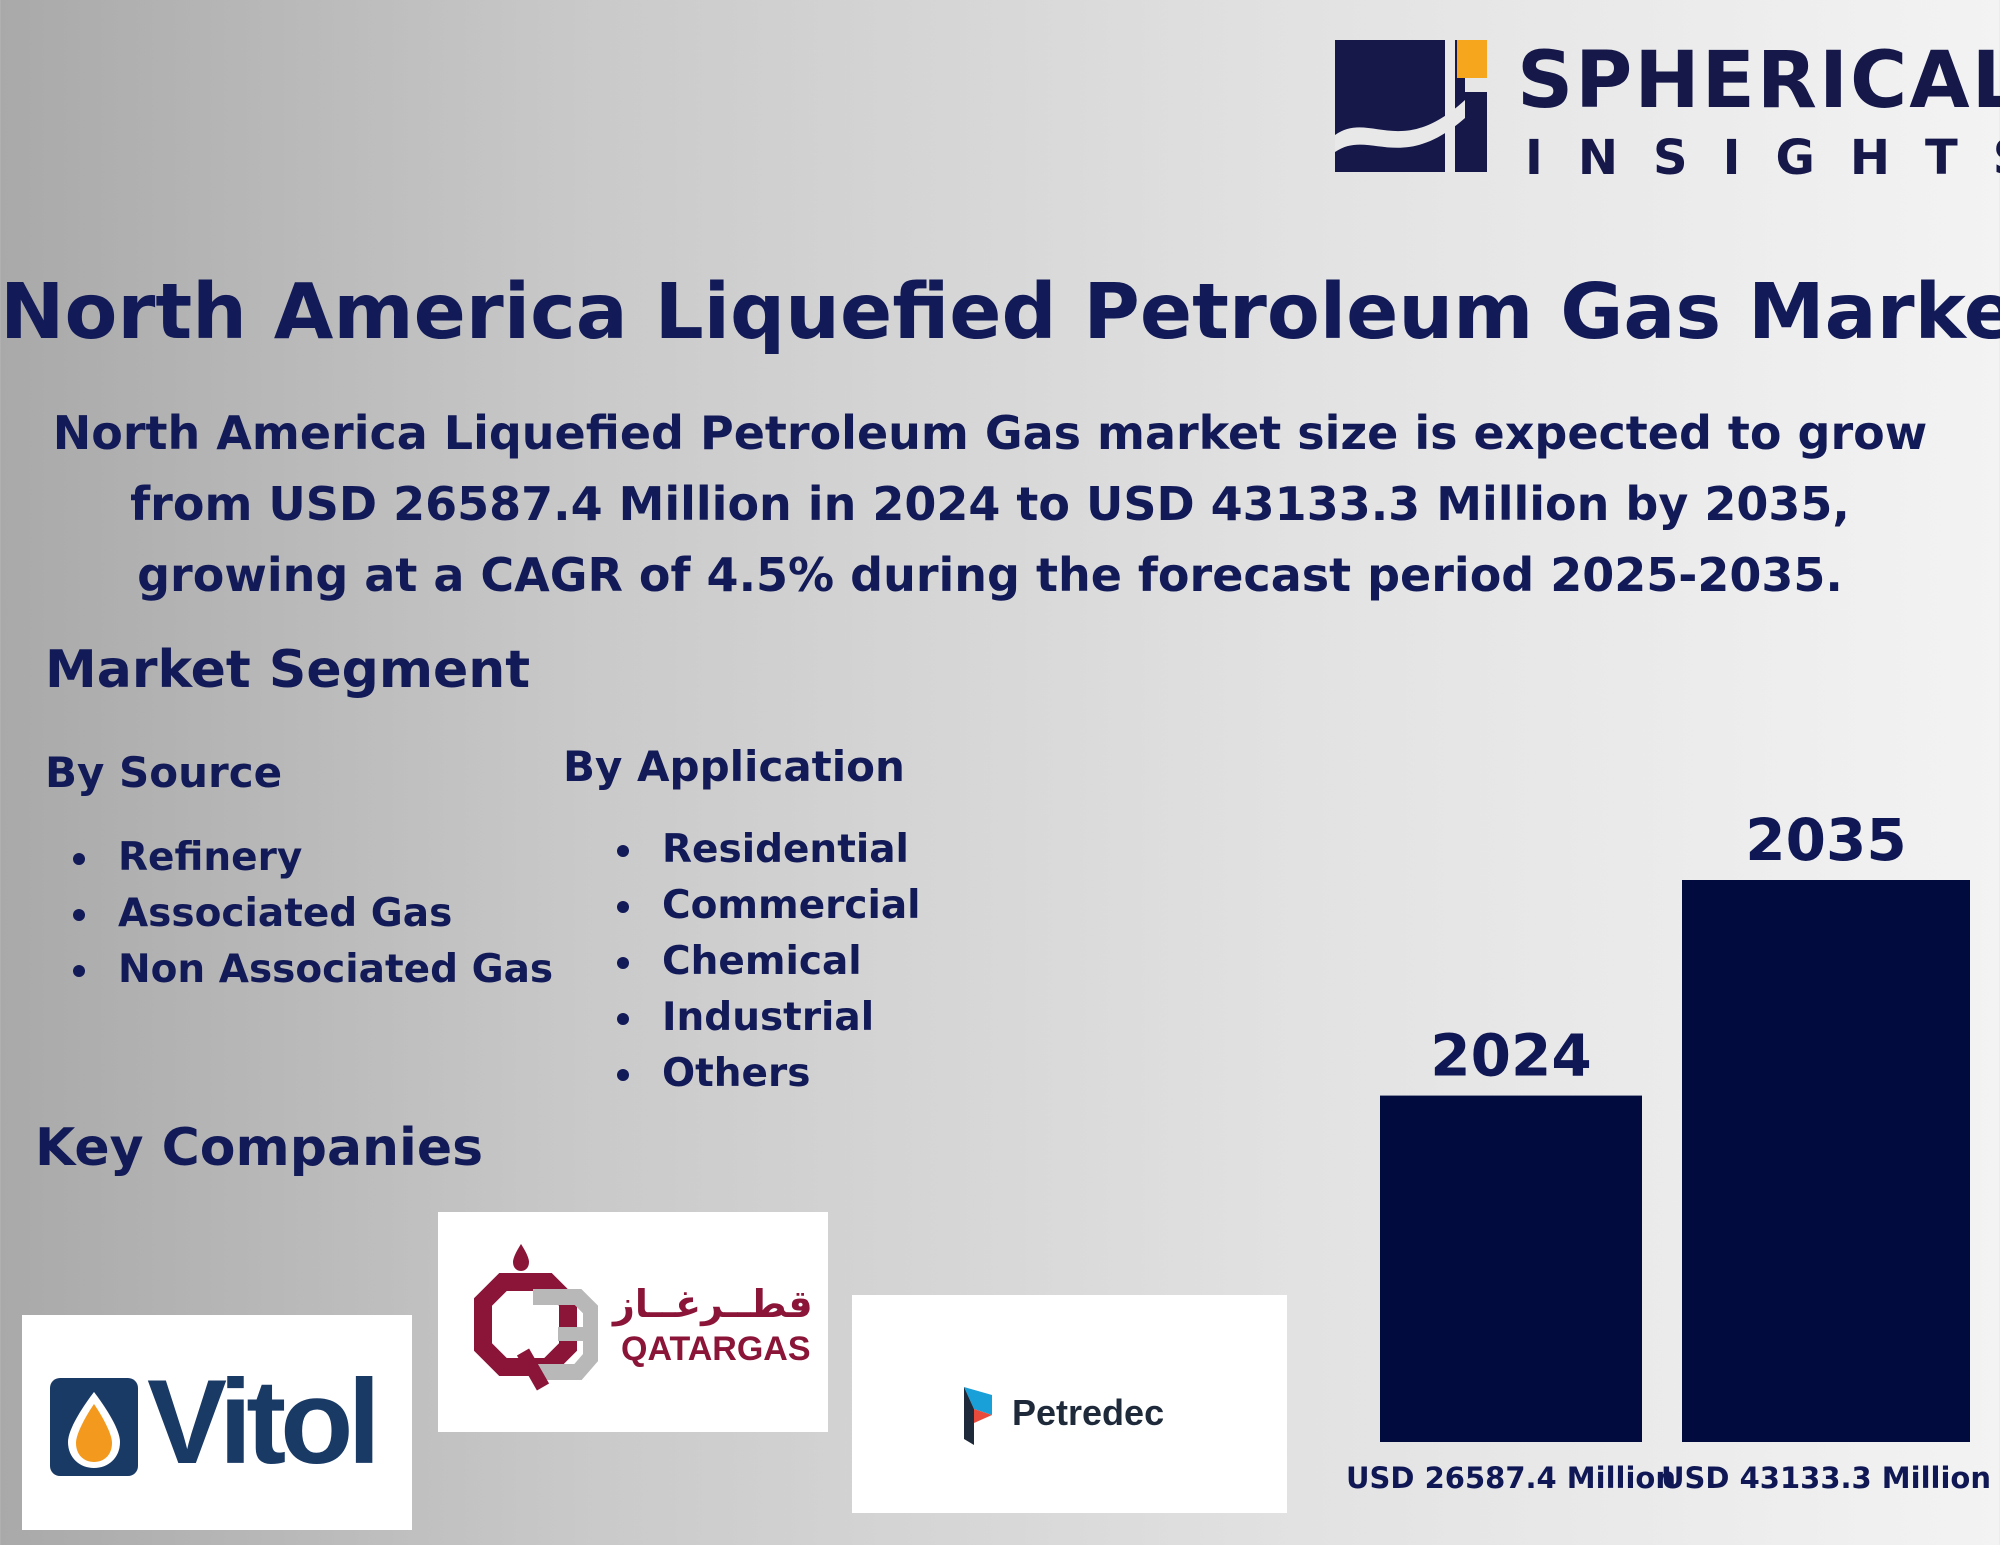  I want to click on vitol-drop-logo-icon, so click(94, 1427).